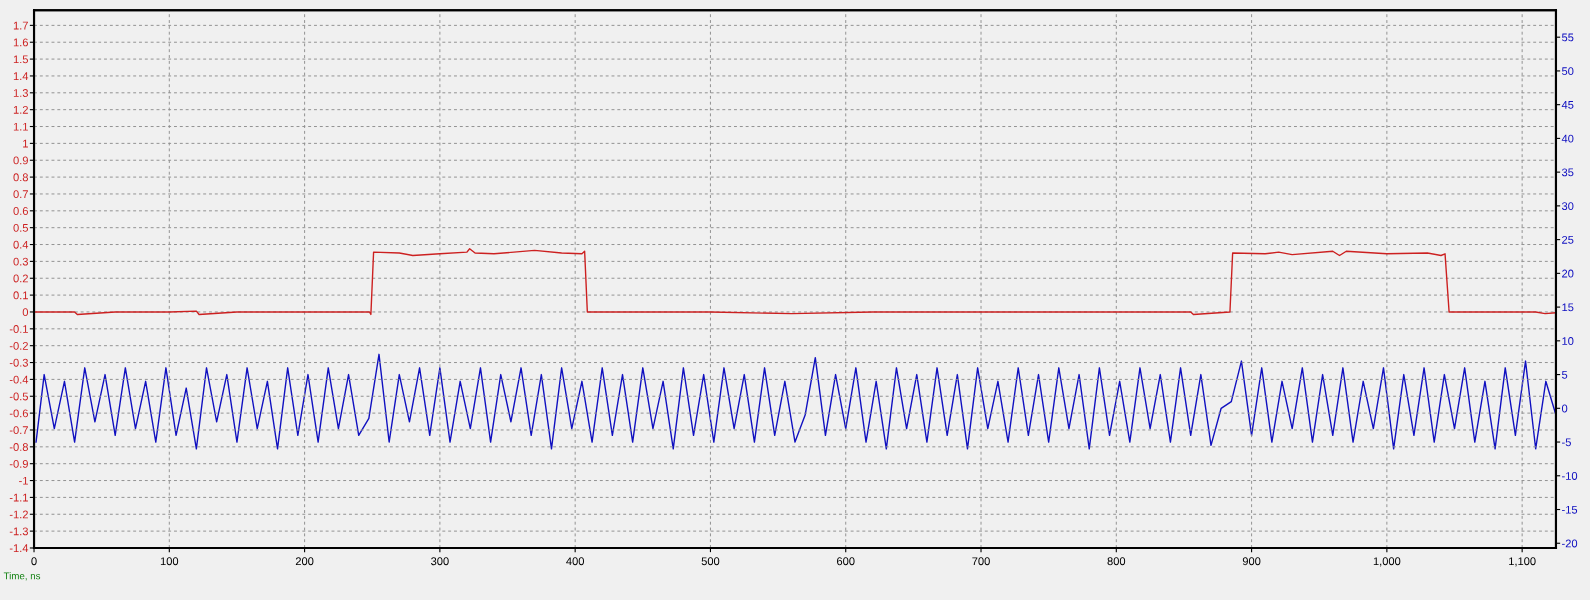  I want to click on y-tick-label: -0.3, so click(18, 362).